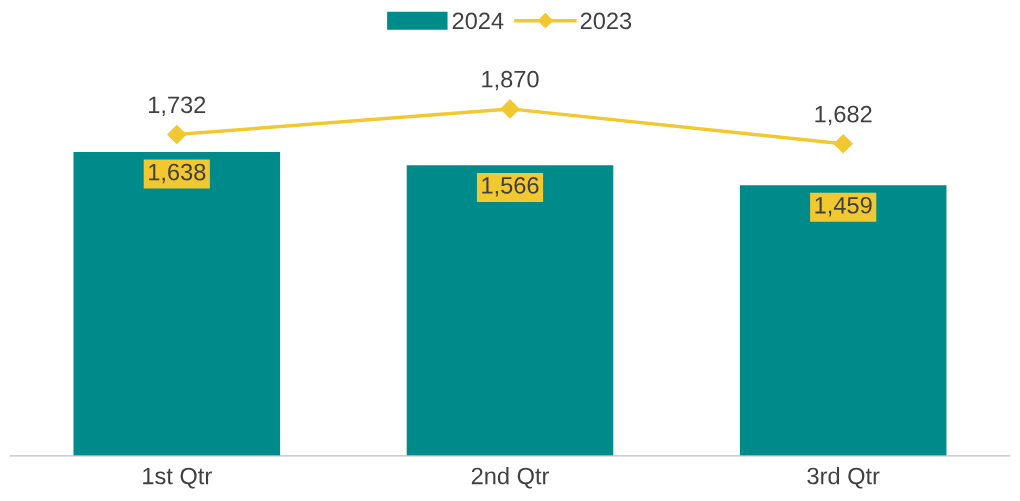  What do you see at coordinates (510, 80) in the screenshot?
I see `data-label: 1,870` at bounding box center [510, 80].